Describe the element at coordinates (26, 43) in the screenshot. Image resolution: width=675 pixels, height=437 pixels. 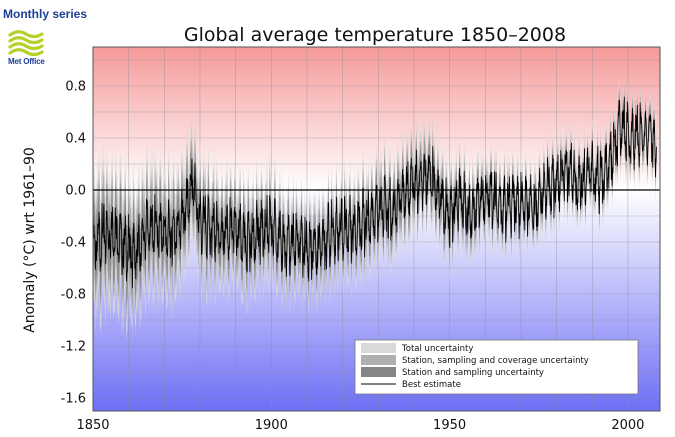
I see `met-office-logo-icon` at that location.